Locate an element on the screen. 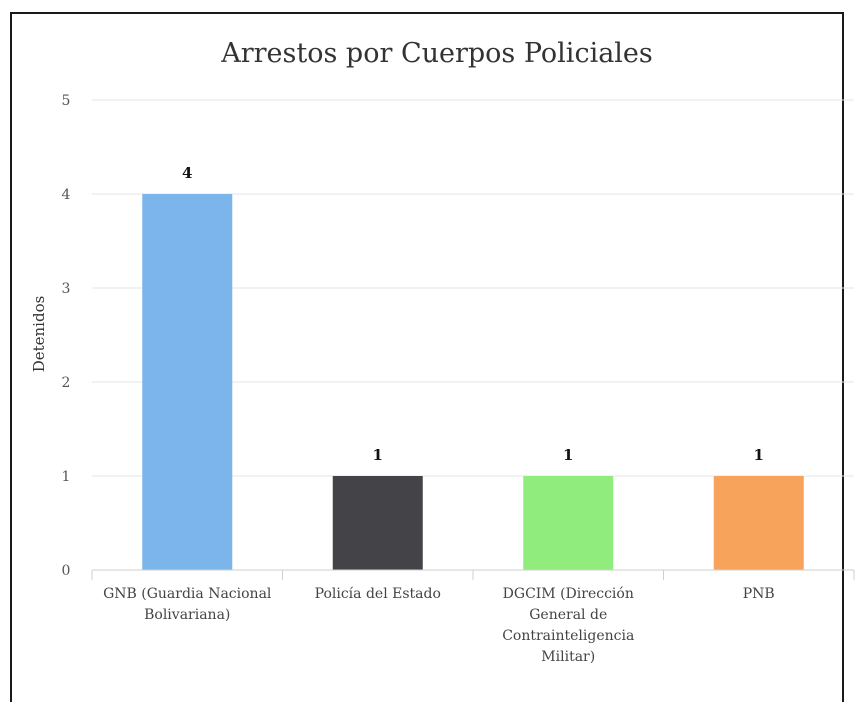 The height and width of the screenshot is (702, 858). chart-title: Arrestos por Cuerpos Policiales is located at coordinates (436, 53).